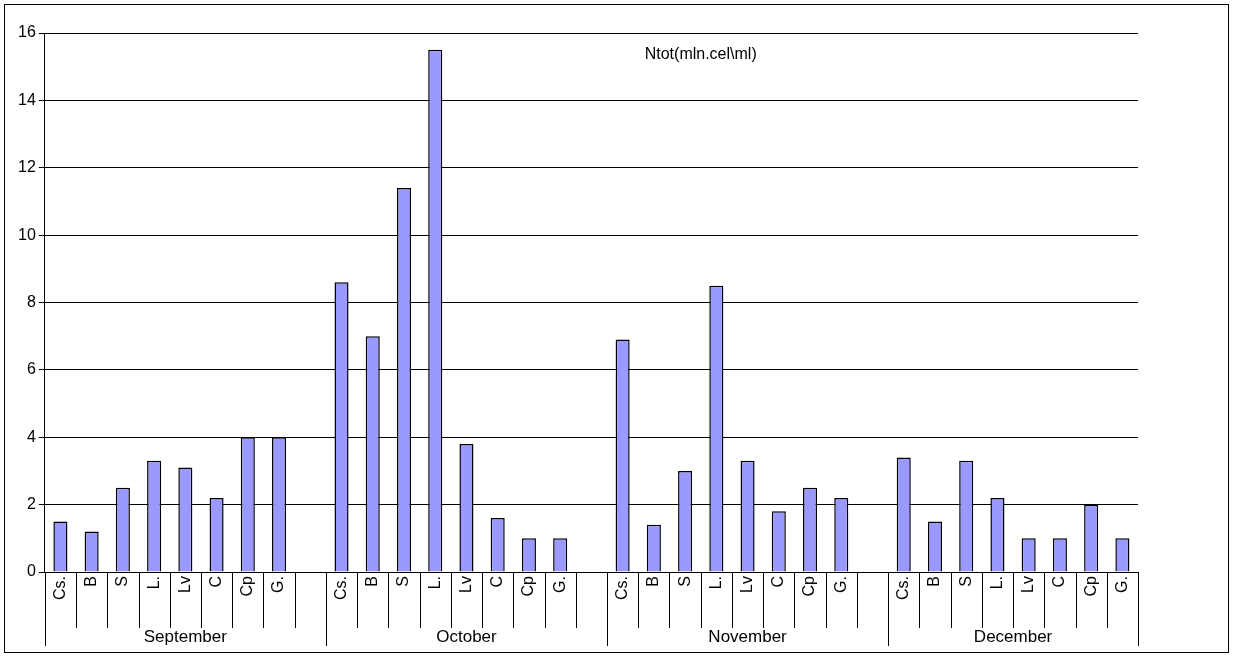 This screenshot has width=1235, height=659. Describe the element at coordinates (27, 234) in the screenshot. I see `y-tick-label: 10` at that location.